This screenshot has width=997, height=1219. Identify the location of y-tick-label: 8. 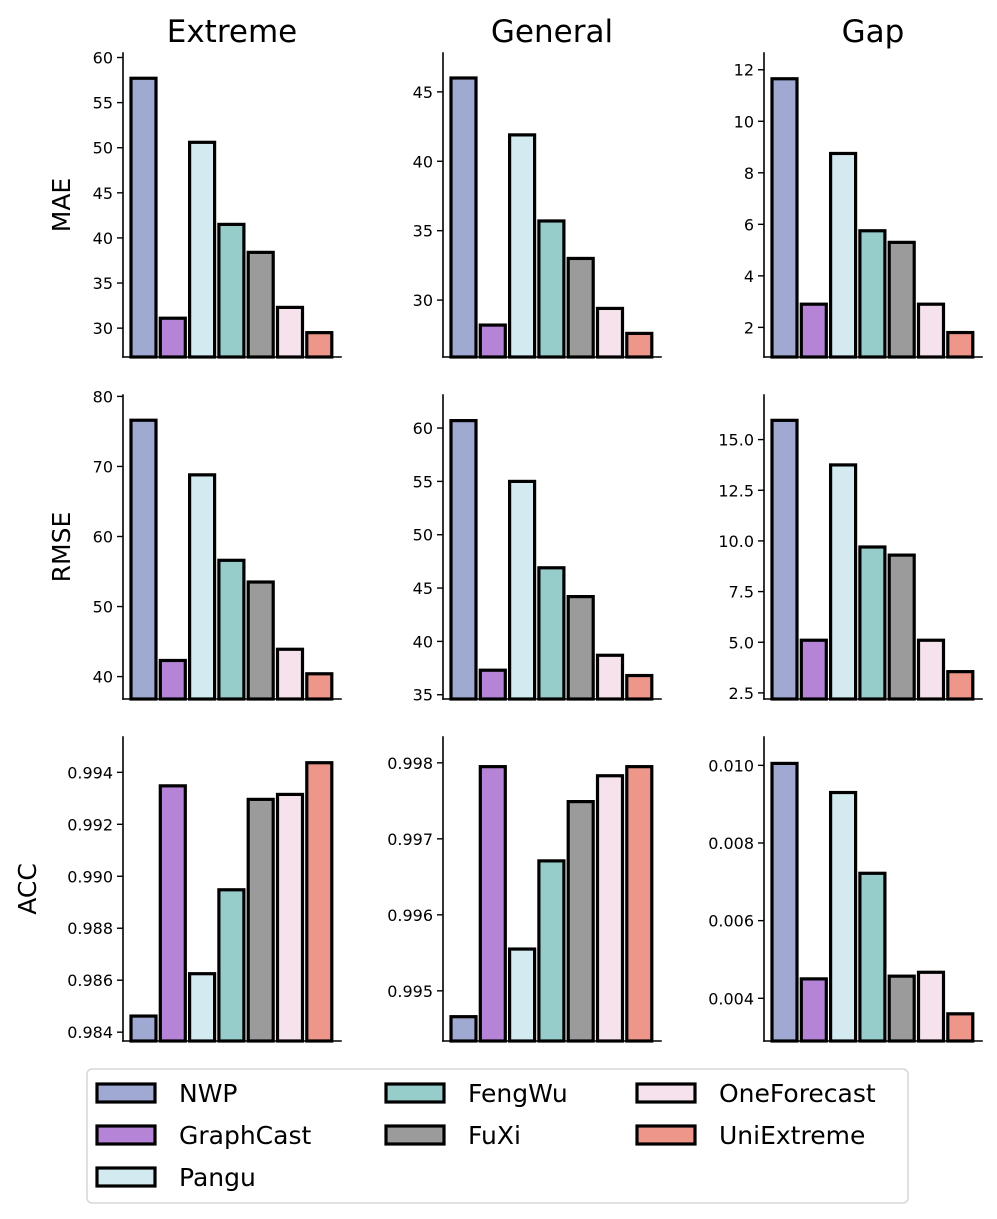
(749, 173).